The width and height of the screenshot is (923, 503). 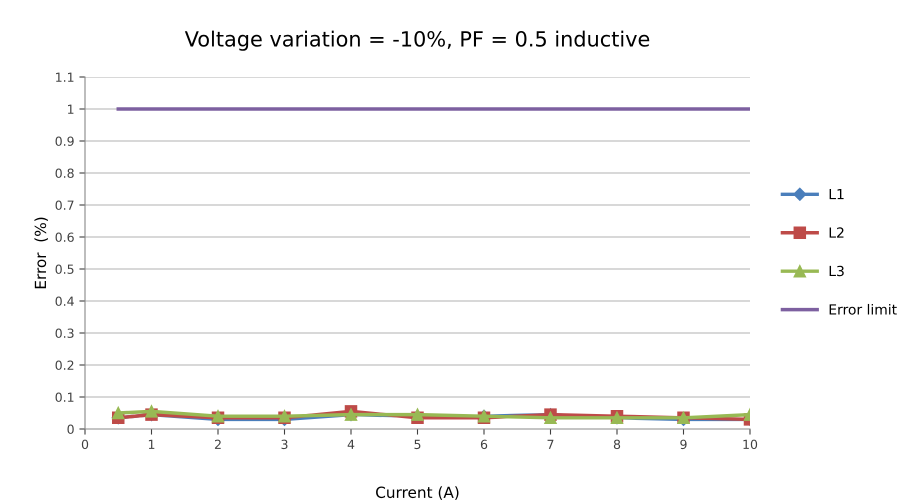 I want to click on y-tick-label: 0.8, so click(x=65, y=173).